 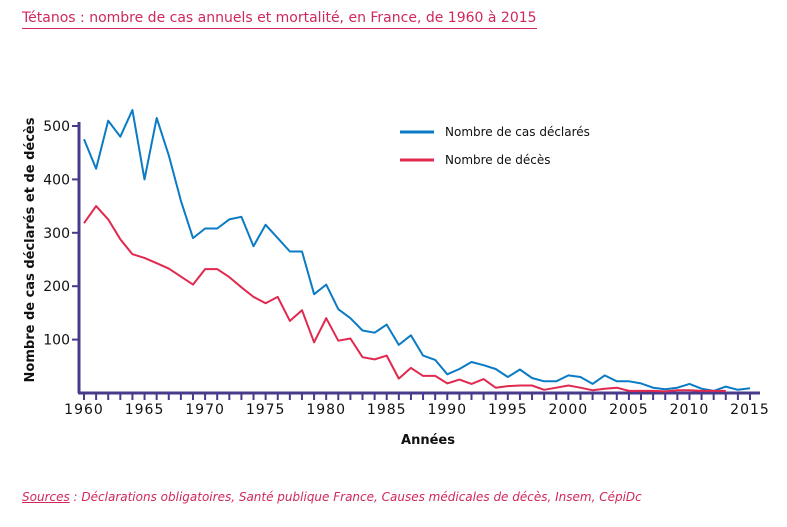 What do you see at coordinates (326, 410) in the screenshot?
I see `x-tick-label: 1980` at bounding box center [326, 410].